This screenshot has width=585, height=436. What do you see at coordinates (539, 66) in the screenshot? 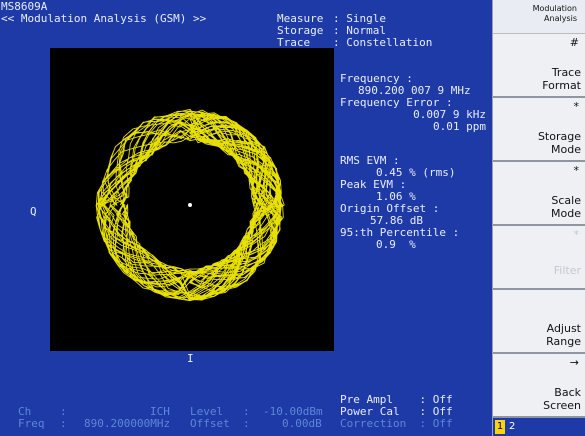
I see `trace-format-softkey: # Trace Format` at bounding box center [539, 66].